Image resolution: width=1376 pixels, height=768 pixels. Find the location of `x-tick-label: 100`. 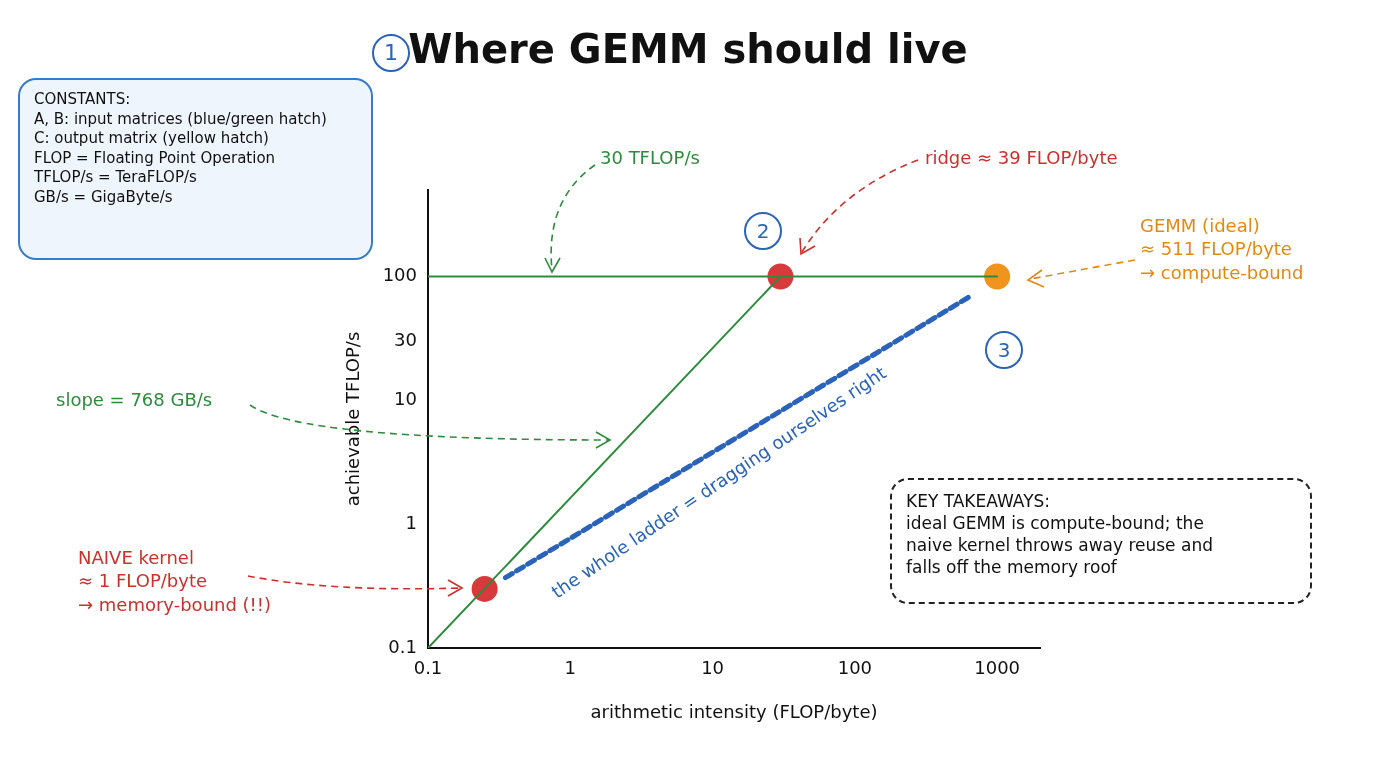

x-tick-label: 100 is located at coordinates (855, 668).